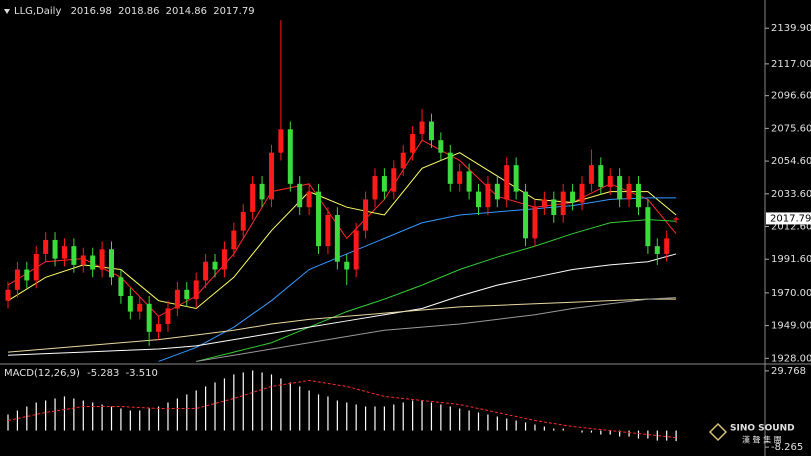 The image size is (811, 456). What do you see at coordinates (7, 11) in the screenshot?
I see `menu-triangle` at bounding box center [7, 11].